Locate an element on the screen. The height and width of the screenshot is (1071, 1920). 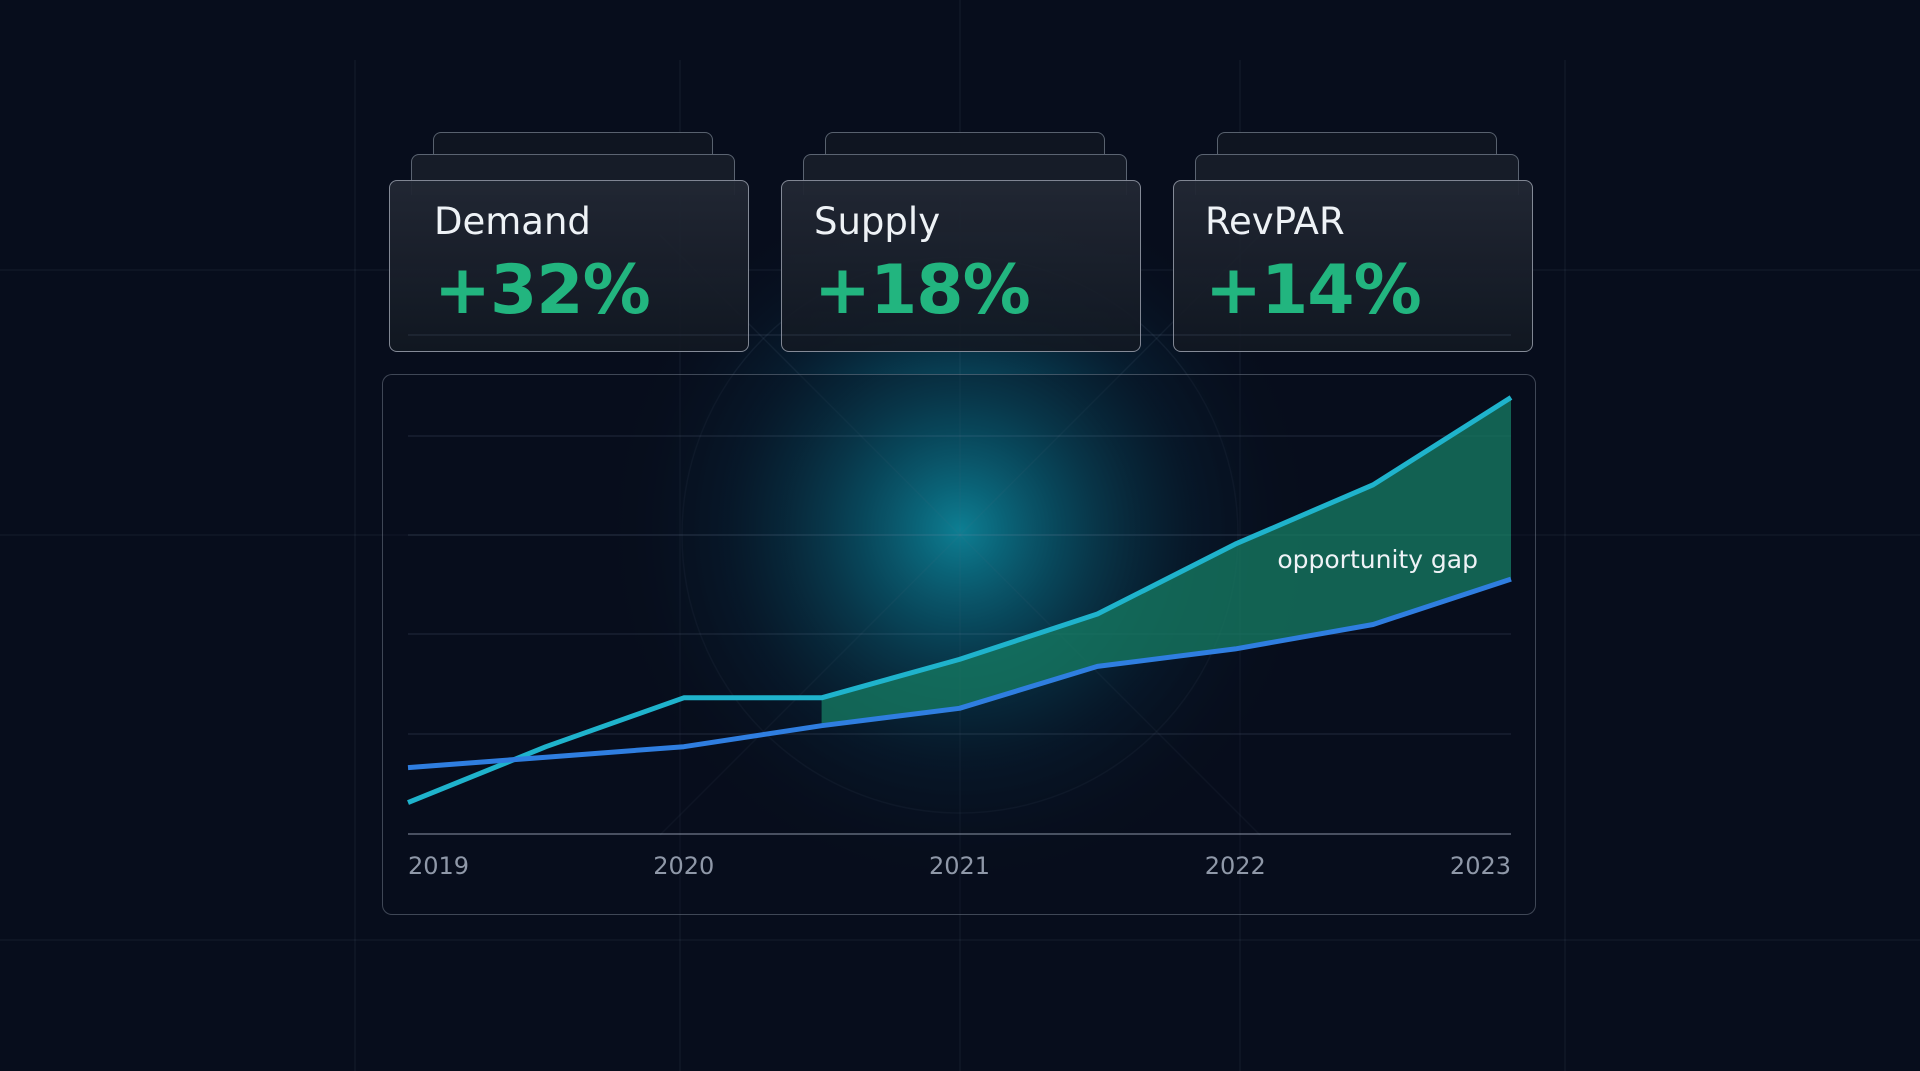
revpar-value: +14% is located at coordinates (1313, 290).